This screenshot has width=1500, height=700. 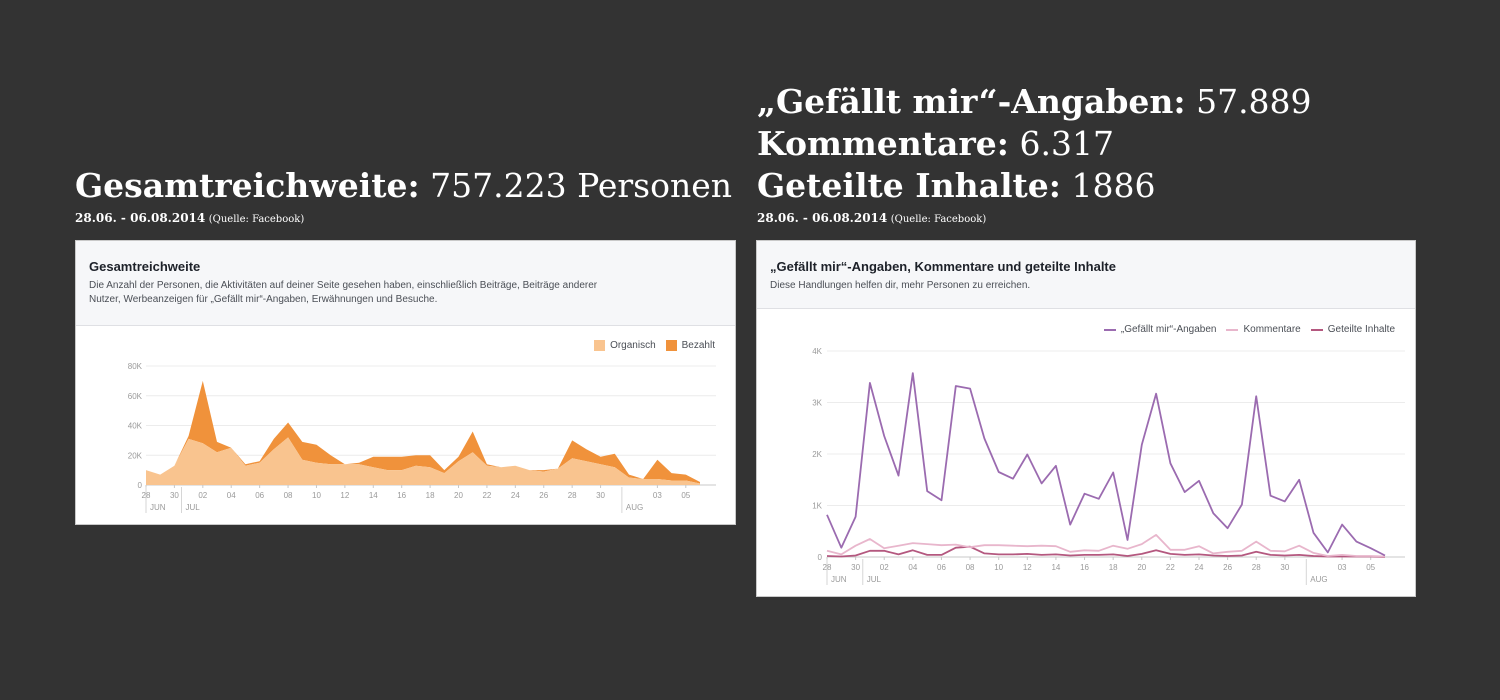 What do you see at coordinates (515, 495) in the screenshot?
I see `reach-x-tick-label: 24` at bounding box center [515, 495].